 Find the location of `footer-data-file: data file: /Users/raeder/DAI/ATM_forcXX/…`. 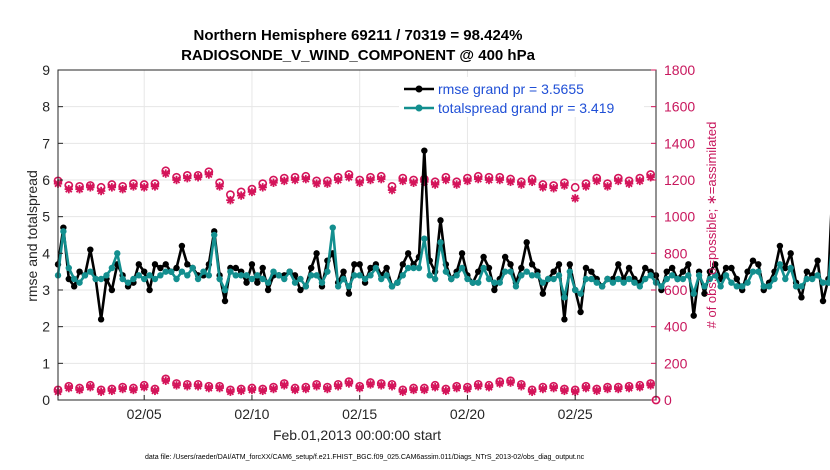

footer-data-file: data file: /Users/raeder/DAI/ATM_forcXX/… is located at coordinates (365, 457).